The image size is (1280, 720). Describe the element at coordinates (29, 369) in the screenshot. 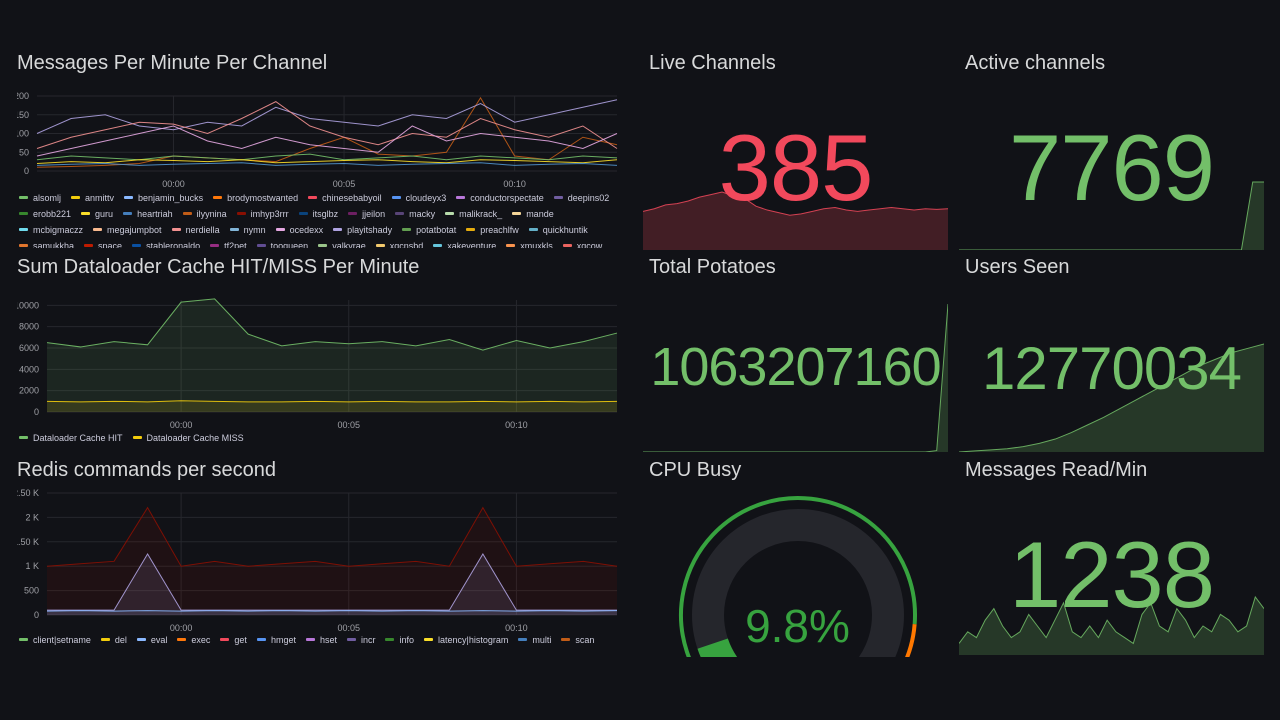

I see `y-tick-label: 4000` at that location.